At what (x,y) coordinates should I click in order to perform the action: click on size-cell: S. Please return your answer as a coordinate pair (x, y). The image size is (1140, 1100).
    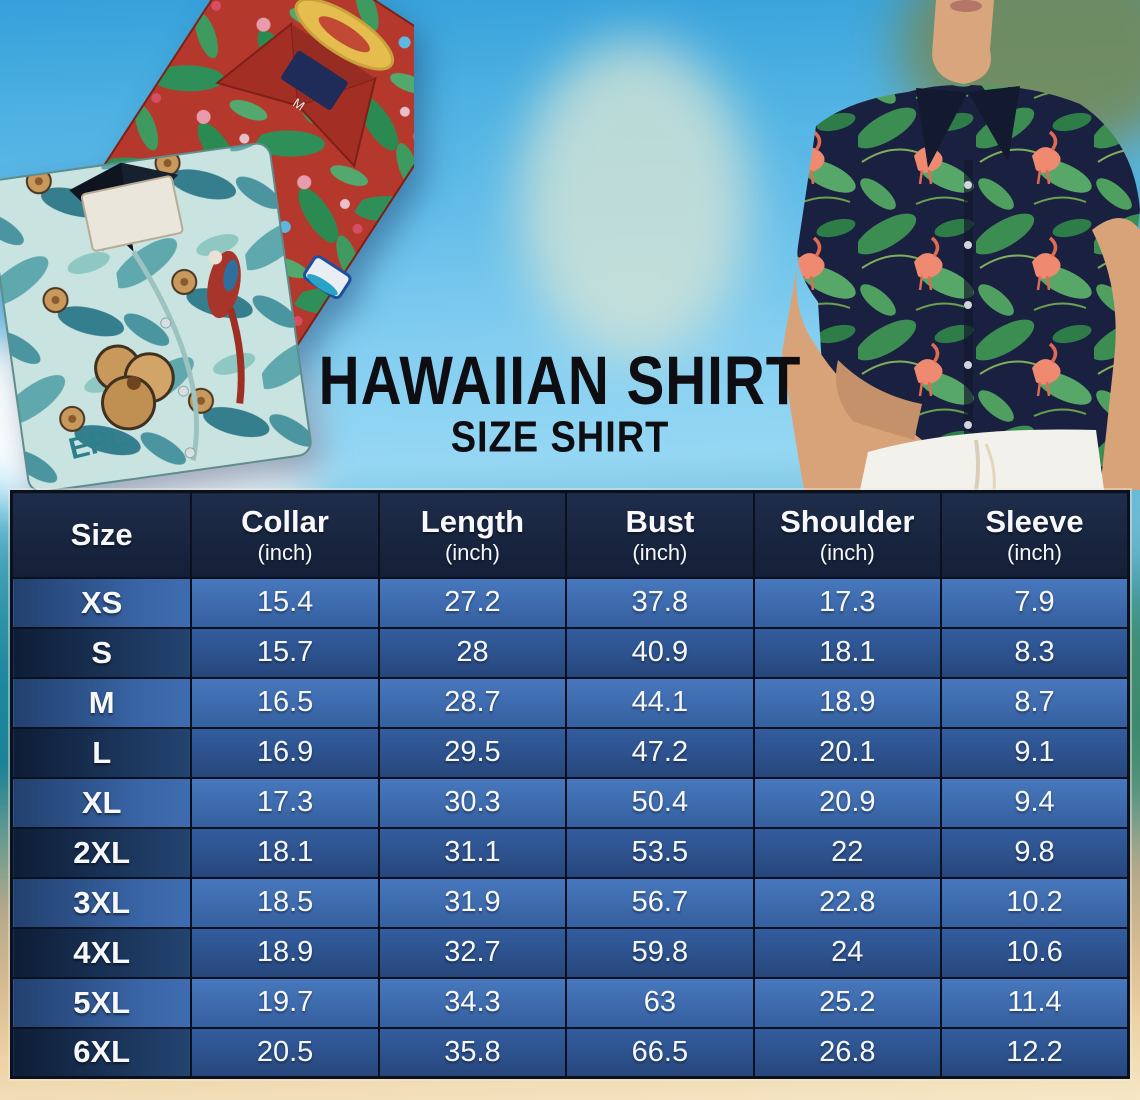
    Looking at the image, I should click on (101, 652).